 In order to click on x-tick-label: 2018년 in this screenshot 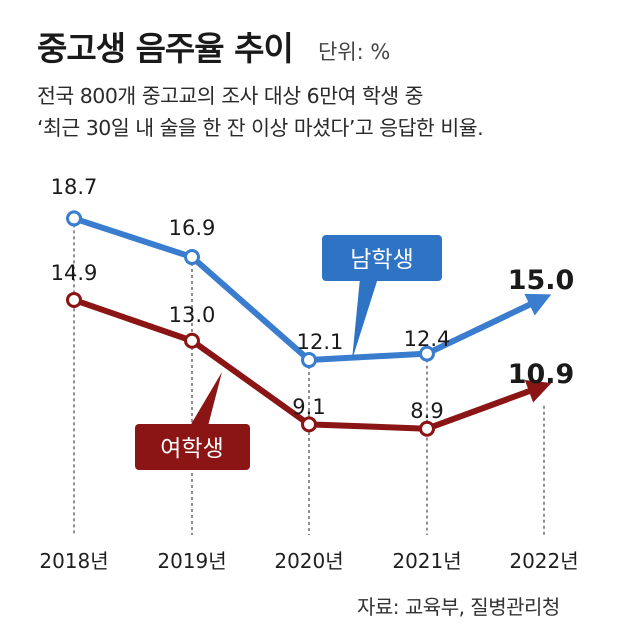, I will do `click(73, 561)`.